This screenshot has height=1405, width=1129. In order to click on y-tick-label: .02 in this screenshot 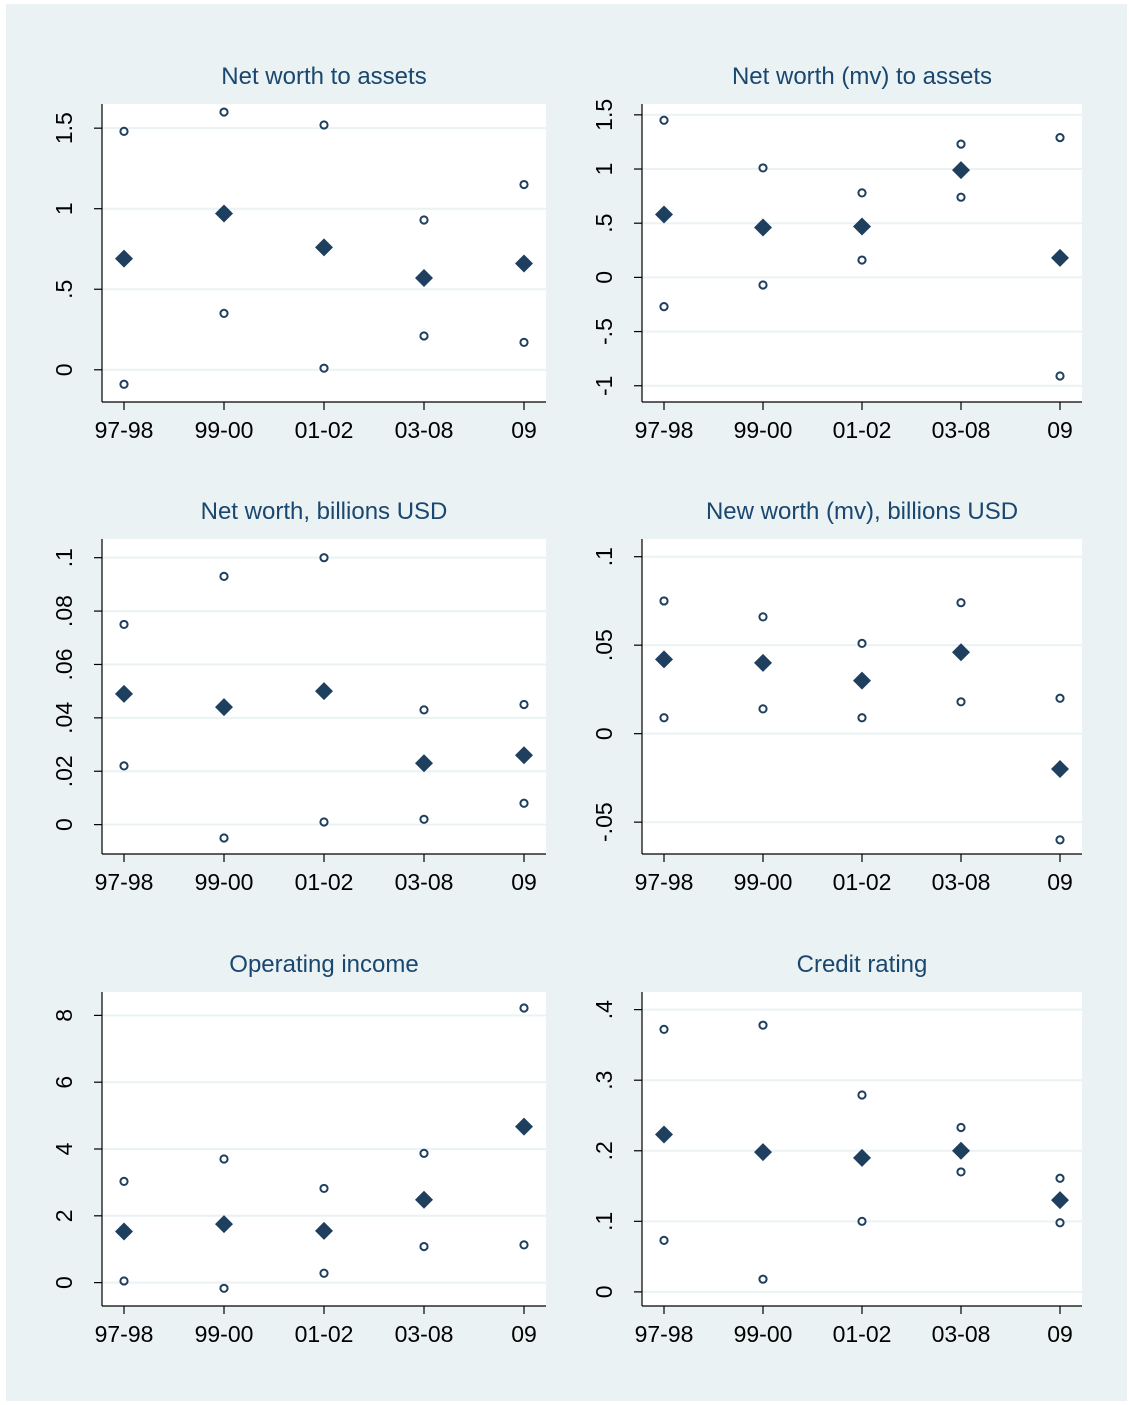, I will do `click(64, 771)`.